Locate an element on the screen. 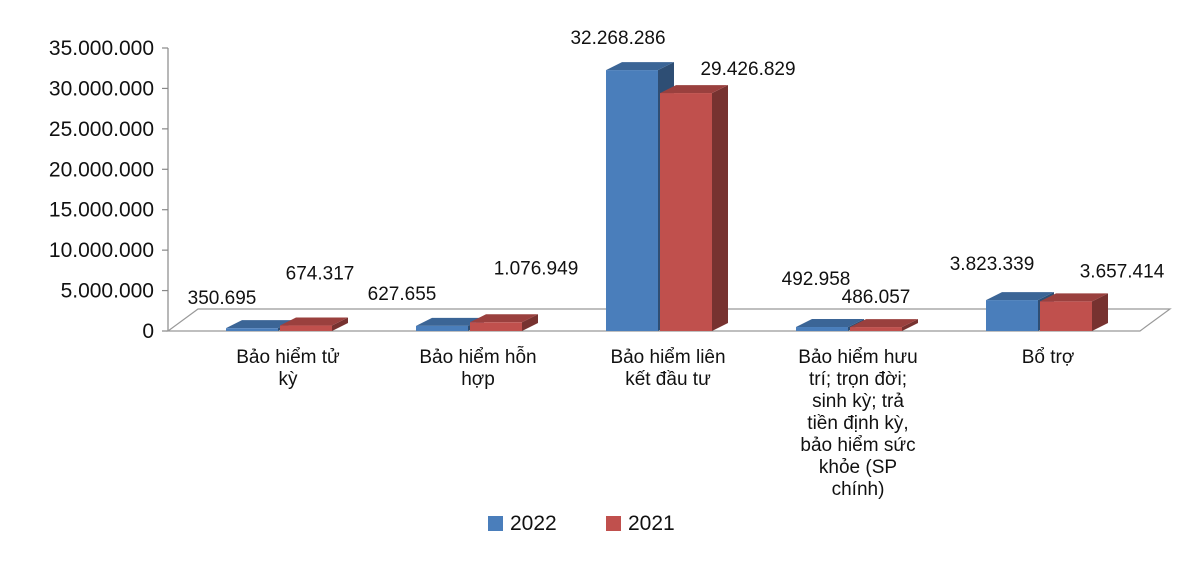  data-label: 32.268.286 is located at coordinates (617, 38).